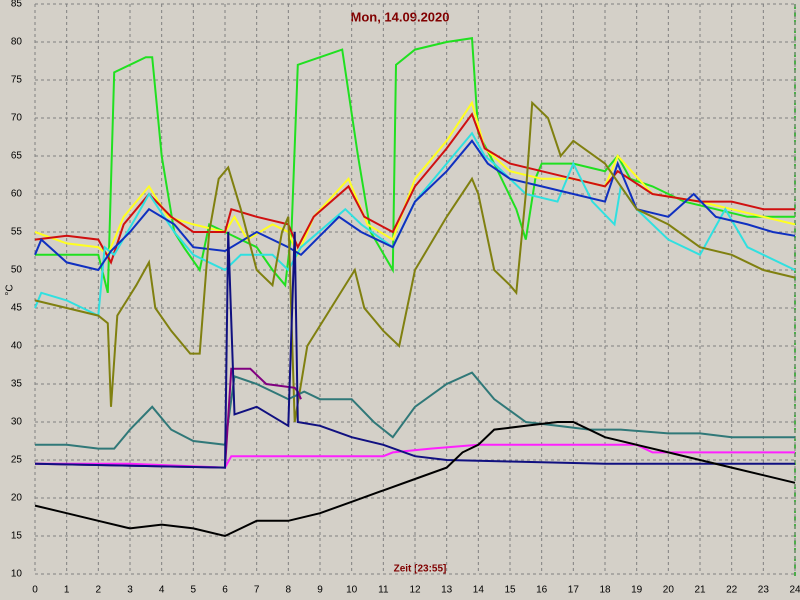 The height and width of the screenshot is (600, 800). I want to click on y-tick-label: 20, so click(17, 498).